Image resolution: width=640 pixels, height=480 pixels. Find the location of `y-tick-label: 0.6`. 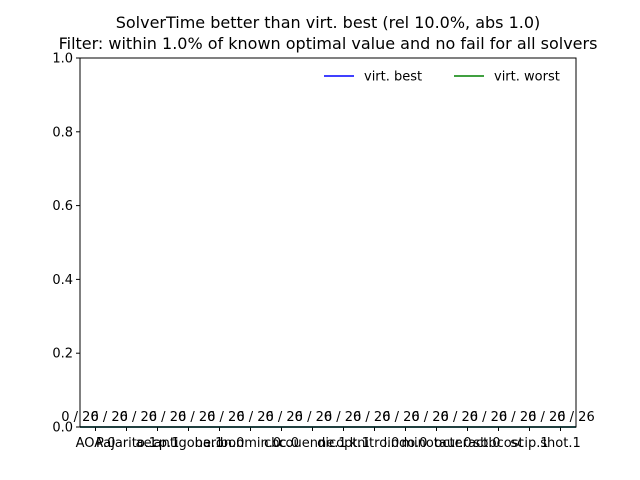

y-tick-label: 0.6 is located at coordinates (62, 206).